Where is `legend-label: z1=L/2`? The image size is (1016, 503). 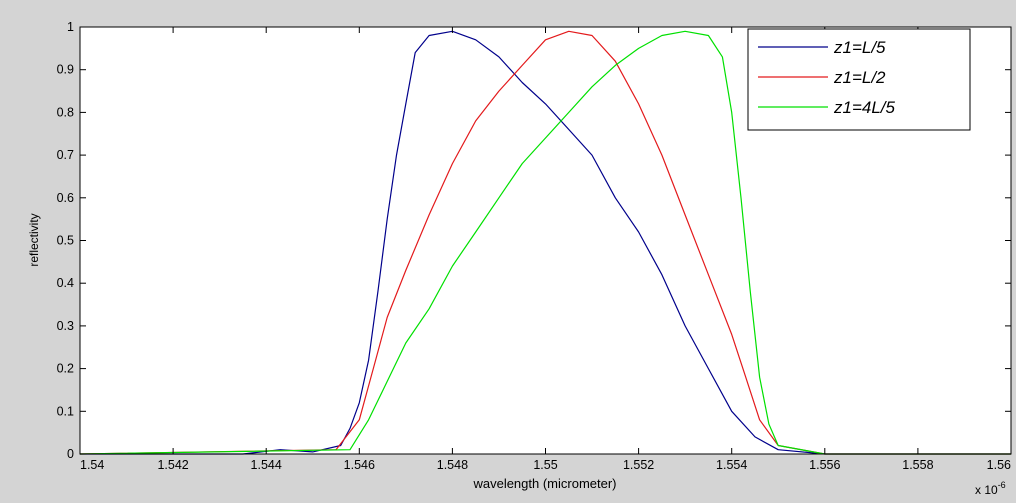 legend-label: z1=L/2 is located at coordinates (859, 77).